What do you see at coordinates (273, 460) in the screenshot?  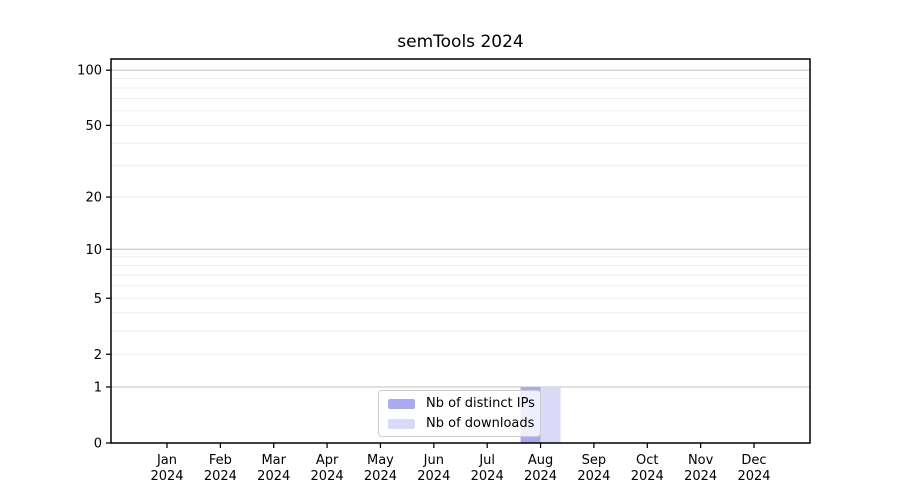 I see `xtick-label-month-mar: Mar` at bounding box center [273, 460].